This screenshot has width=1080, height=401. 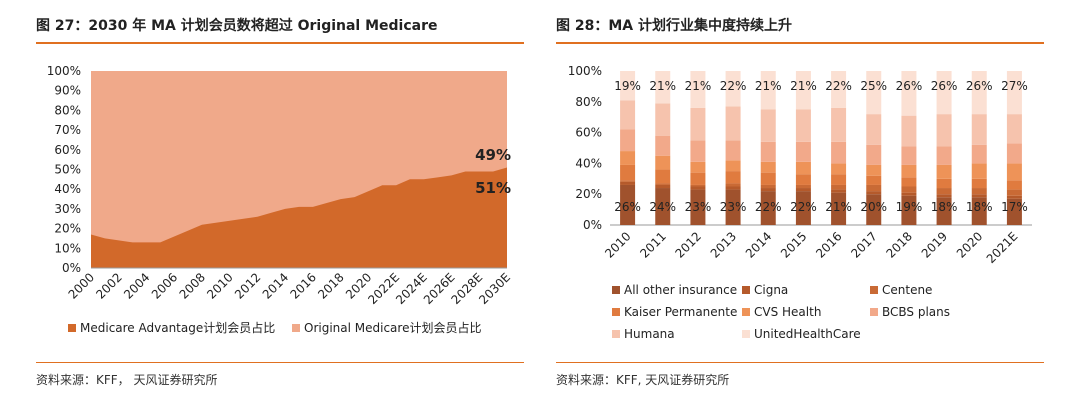 I want to click on bar-label-bottom: 18%, so click(x=979, y=207).